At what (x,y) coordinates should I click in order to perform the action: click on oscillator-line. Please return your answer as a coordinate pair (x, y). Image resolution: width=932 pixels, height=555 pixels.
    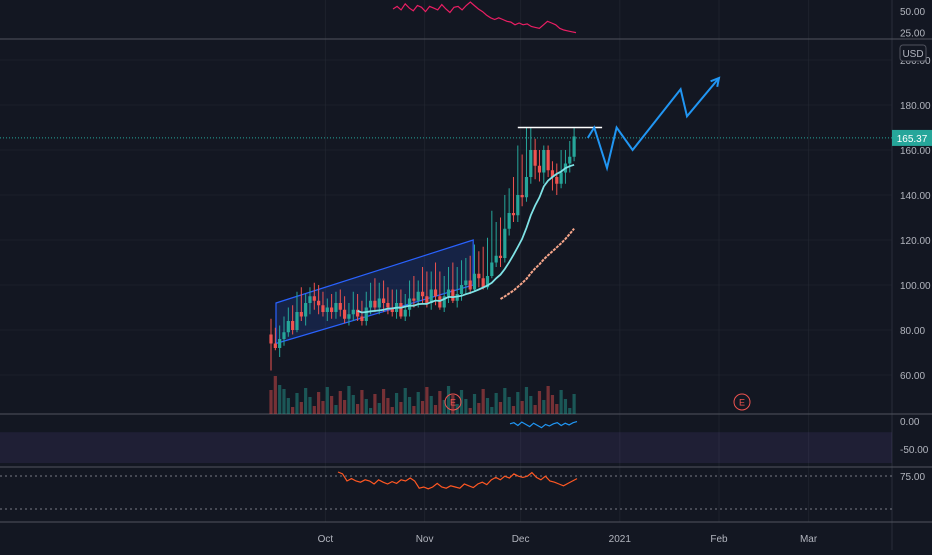
    Looking at the image, I should click on (543, 425).